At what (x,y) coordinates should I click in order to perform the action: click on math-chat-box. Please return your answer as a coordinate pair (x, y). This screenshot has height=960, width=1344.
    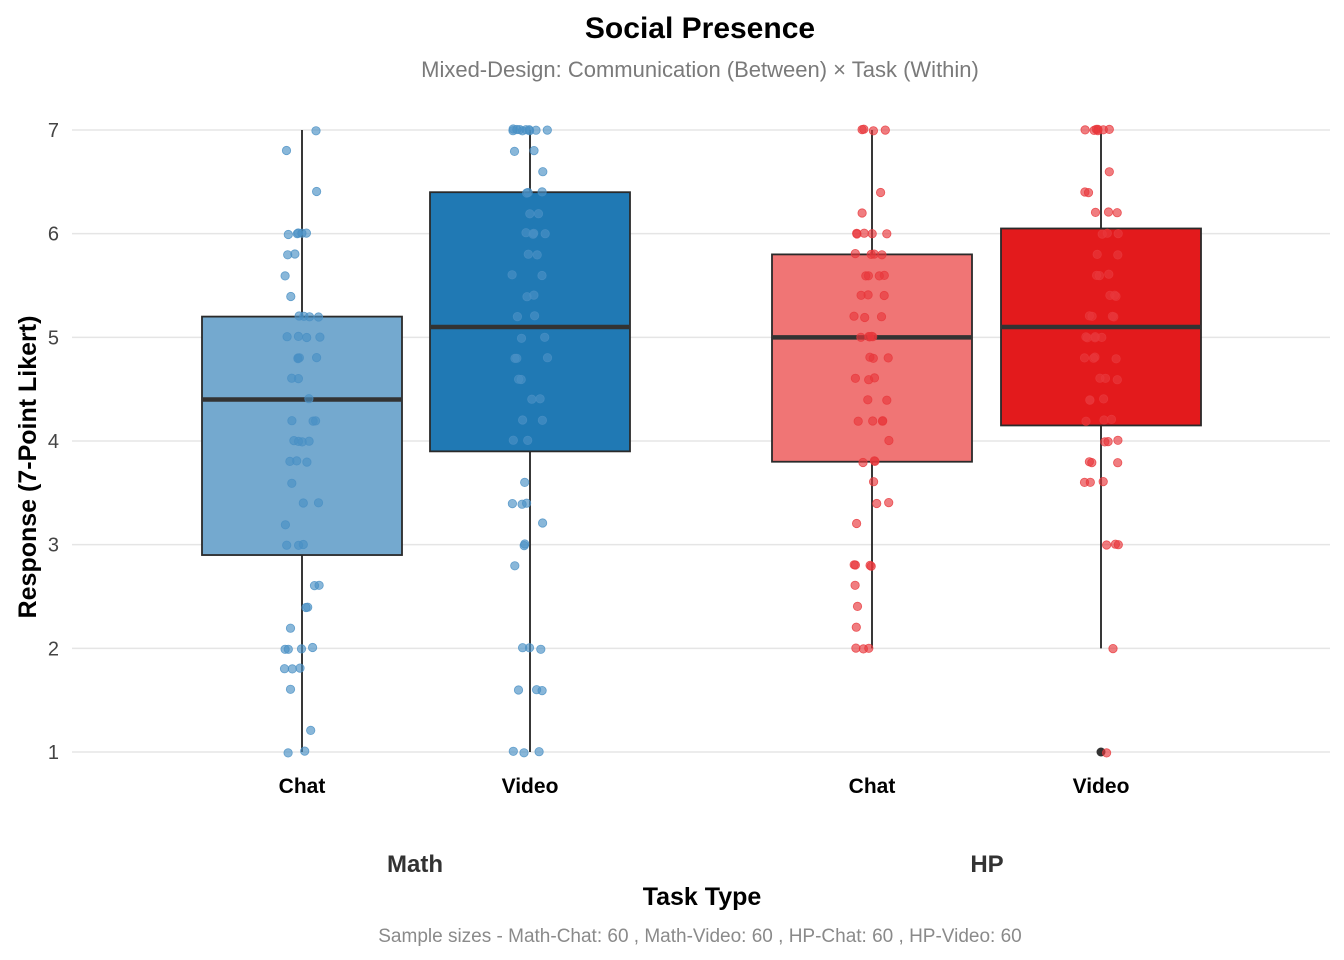
    Looking at the image, I should click on (302, 435).